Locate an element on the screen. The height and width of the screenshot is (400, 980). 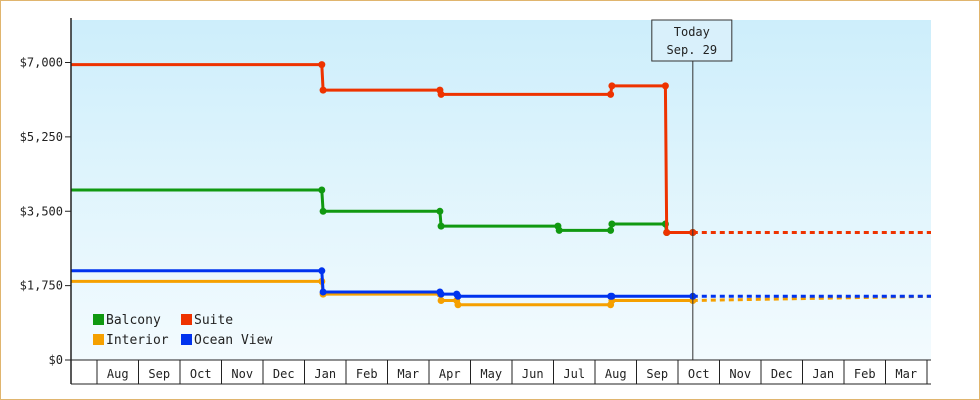
today-label: Today is located at coordinates (692, 32).